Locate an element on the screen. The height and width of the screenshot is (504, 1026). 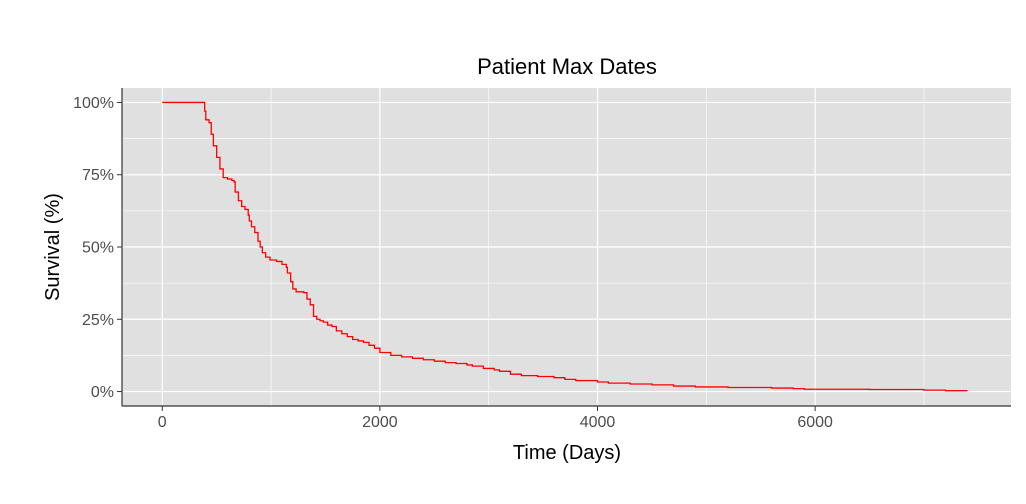
y-tick-label: 100% is located at coordinates (93, 103).